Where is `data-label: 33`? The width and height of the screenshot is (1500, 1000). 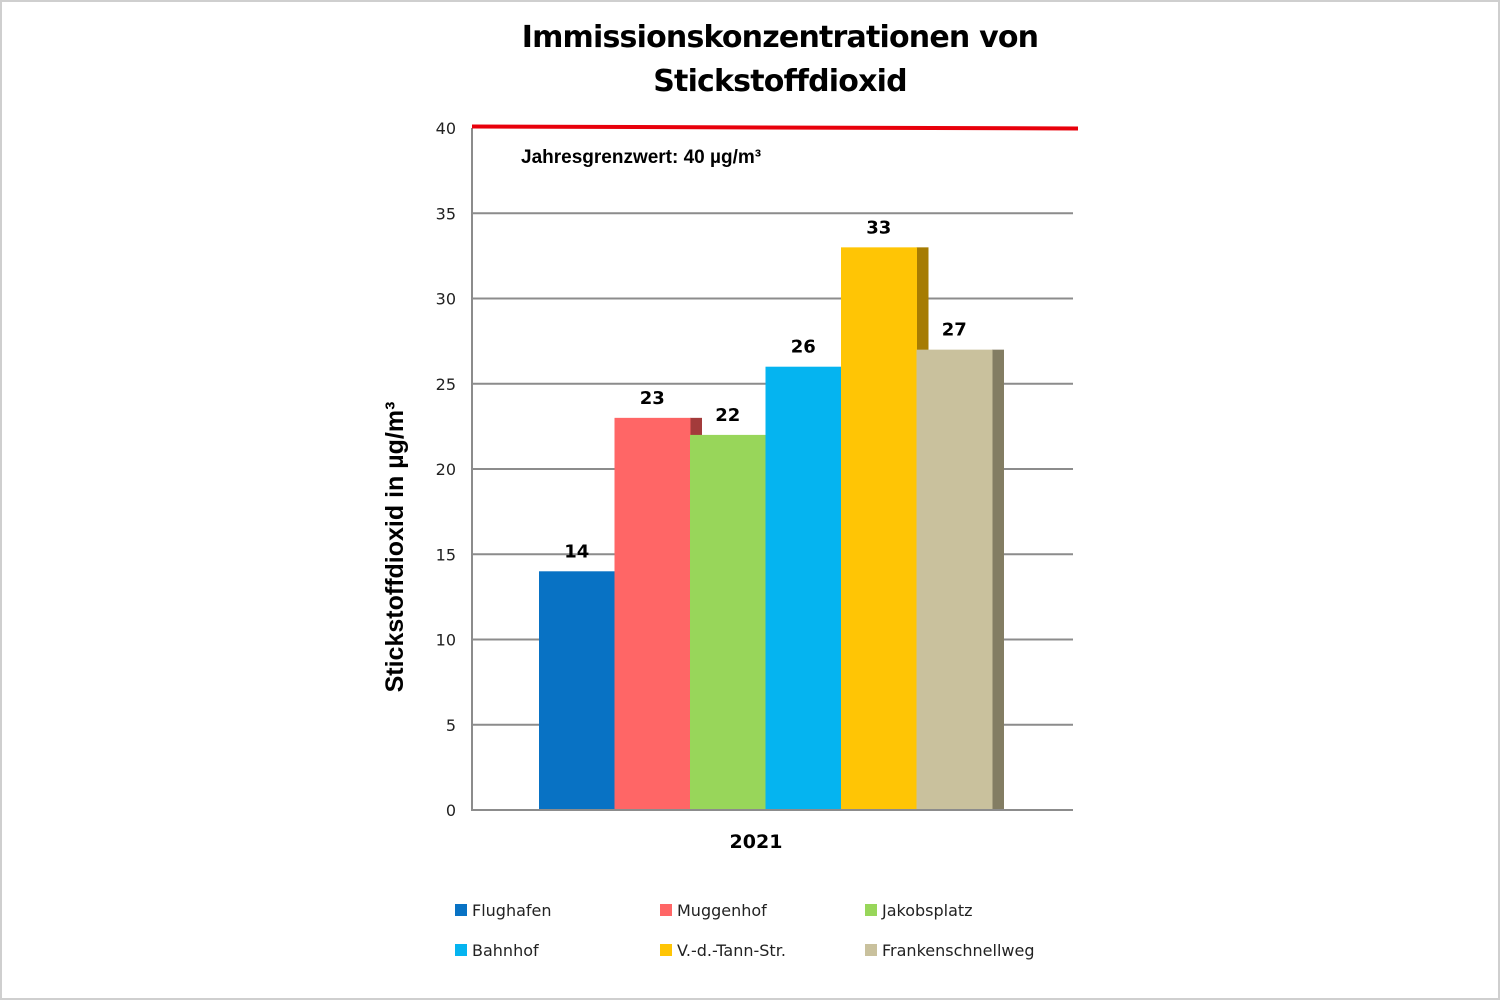
data-label: 33 is located at coordinates (878, 227).